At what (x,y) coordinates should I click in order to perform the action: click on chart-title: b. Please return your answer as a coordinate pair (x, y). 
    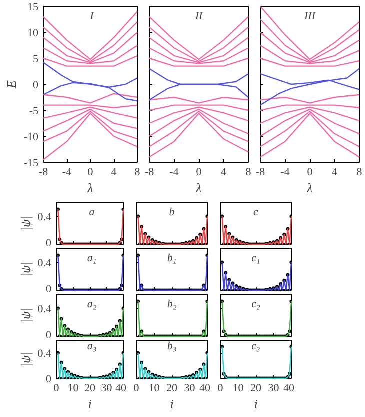
    Looking at the image, I should click on (172, 212).